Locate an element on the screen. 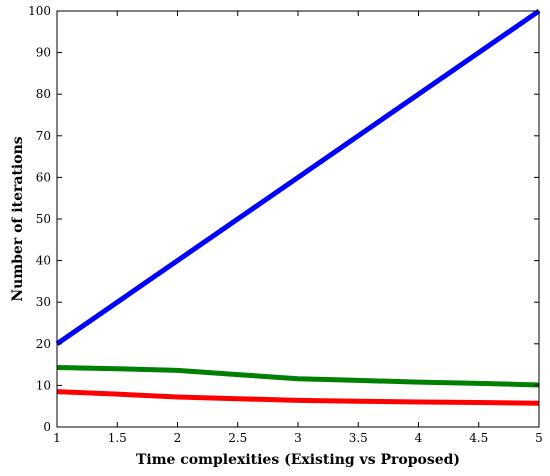 The width and height of the screenshot is (550, 476). x-tick-label: 5 is located at coordinates (539, 438).